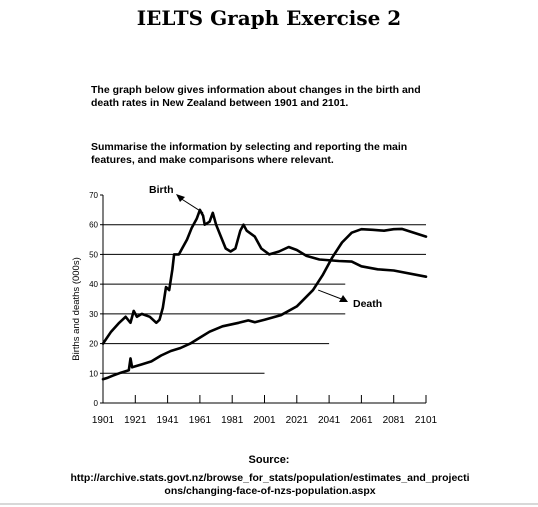 The width and height of the screenshot is (538, 507). I want to click on source-label: Source:, so click(269, 460).